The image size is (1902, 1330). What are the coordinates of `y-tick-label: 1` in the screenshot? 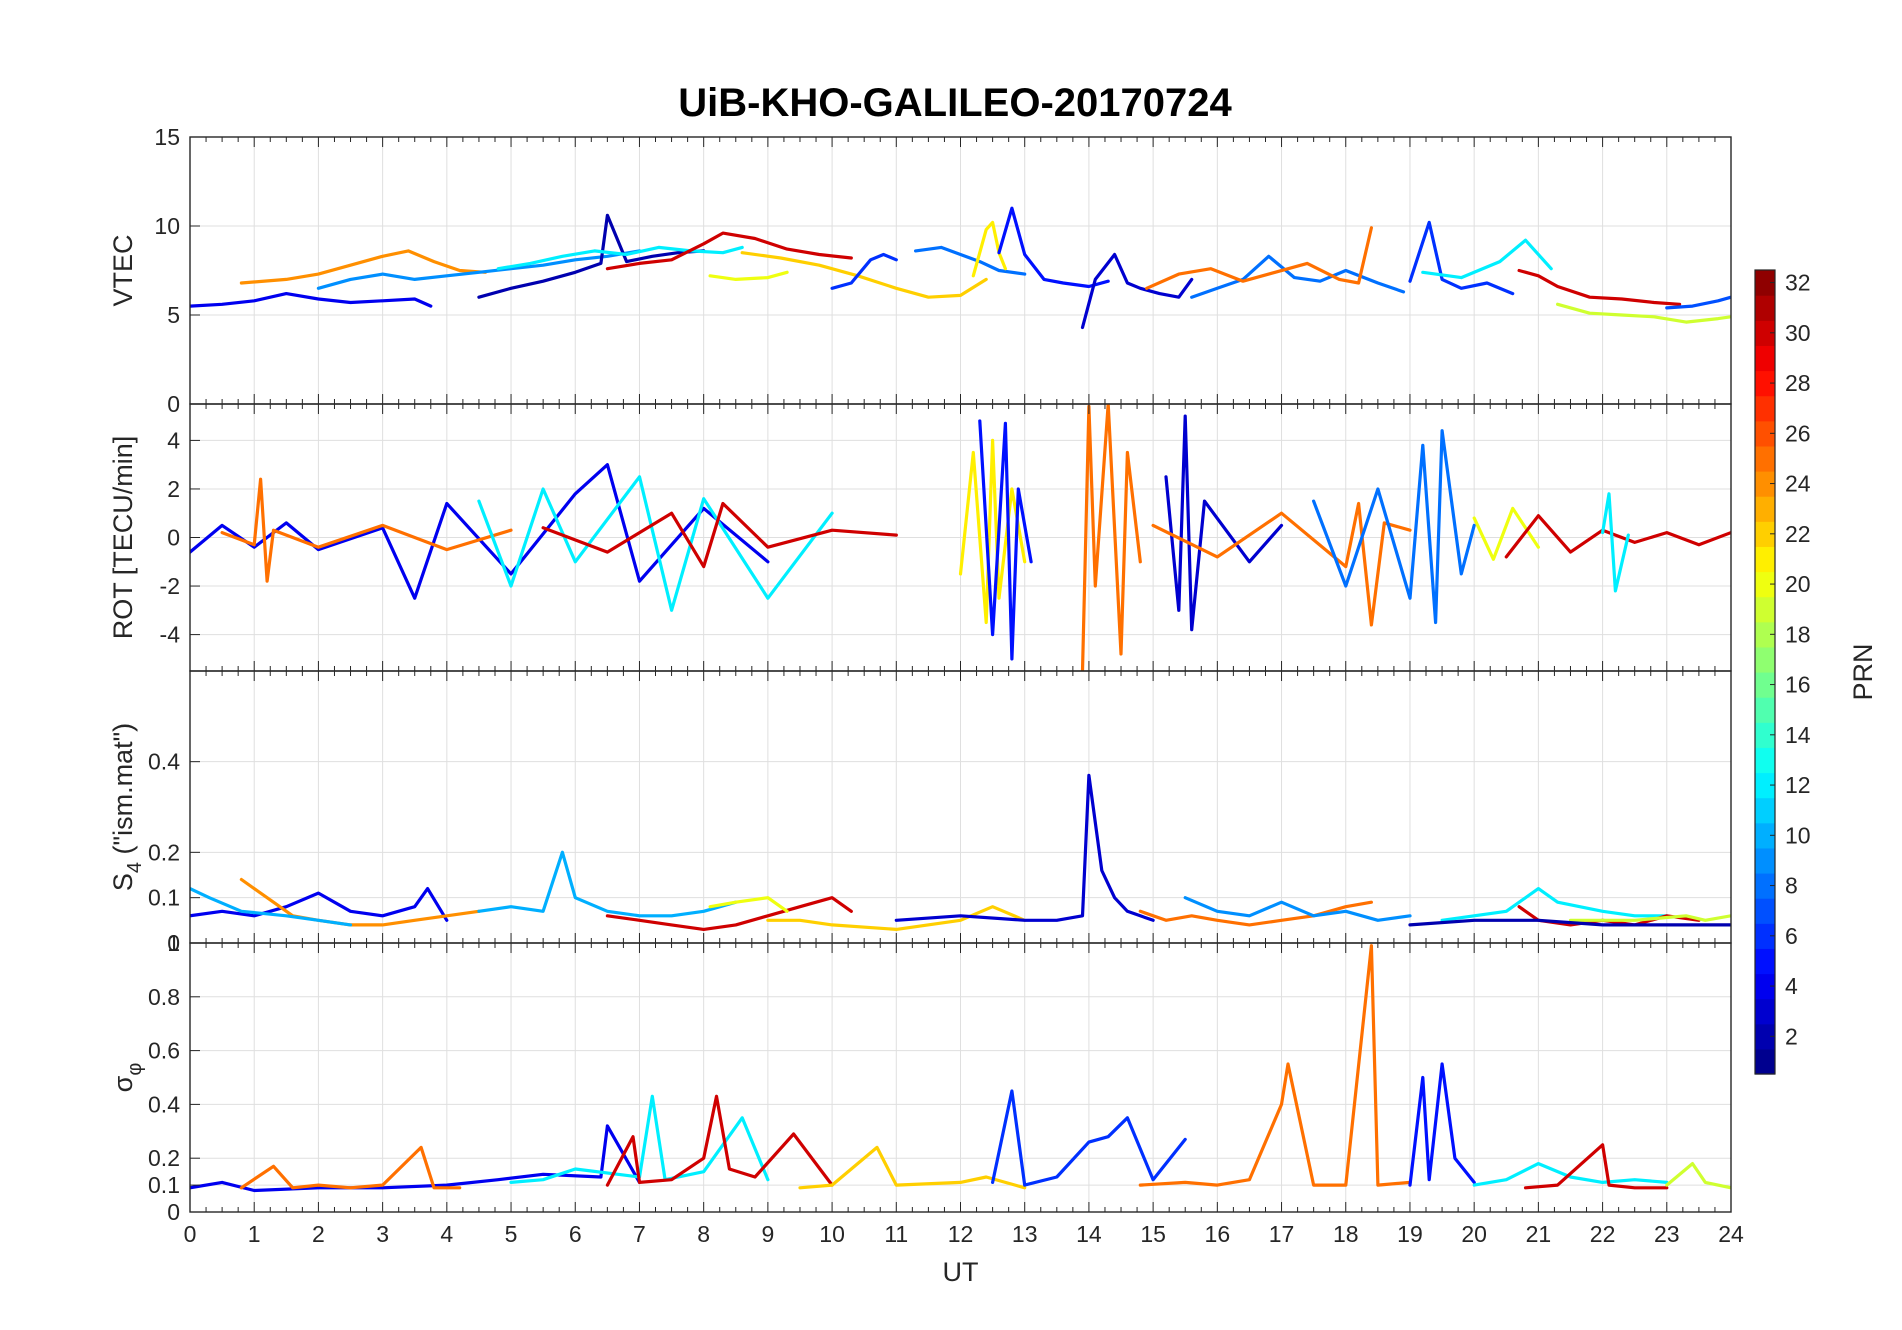 It's located at (173, 943).